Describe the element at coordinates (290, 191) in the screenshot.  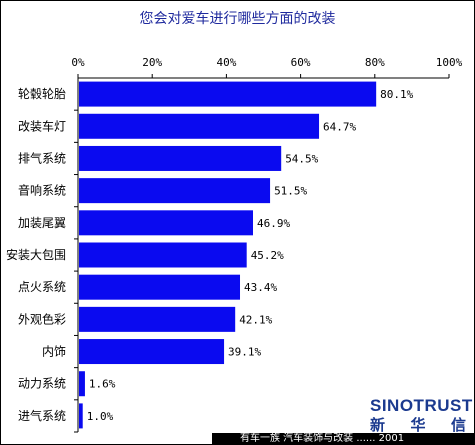
I see `data-label: 51.5%` at that location.